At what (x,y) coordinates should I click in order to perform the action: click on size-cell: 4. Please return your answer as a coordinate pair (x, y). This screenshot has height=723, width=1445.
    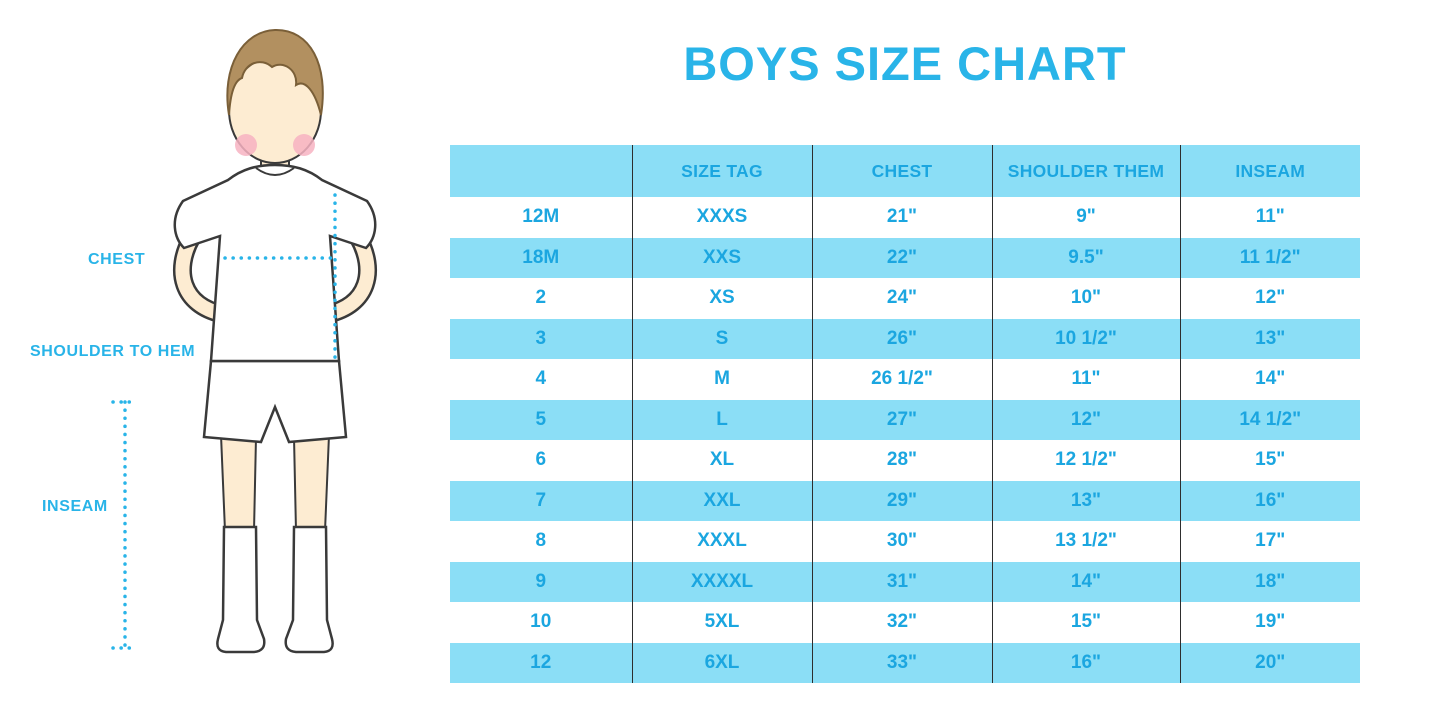
    Looking at the image, I should click on (541, 379).